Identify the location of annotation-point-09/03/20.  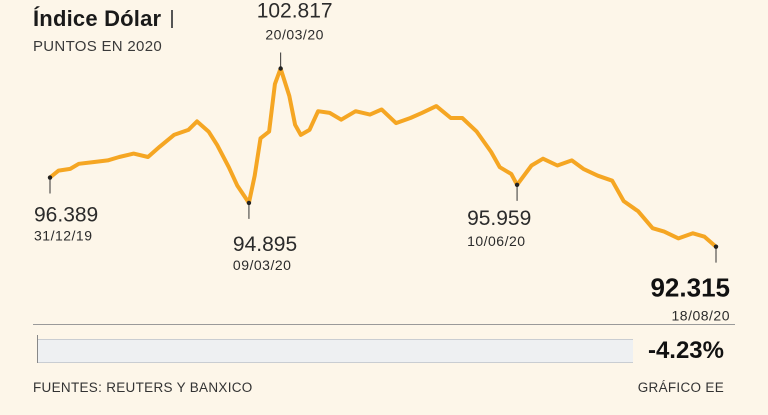
(249, 203).